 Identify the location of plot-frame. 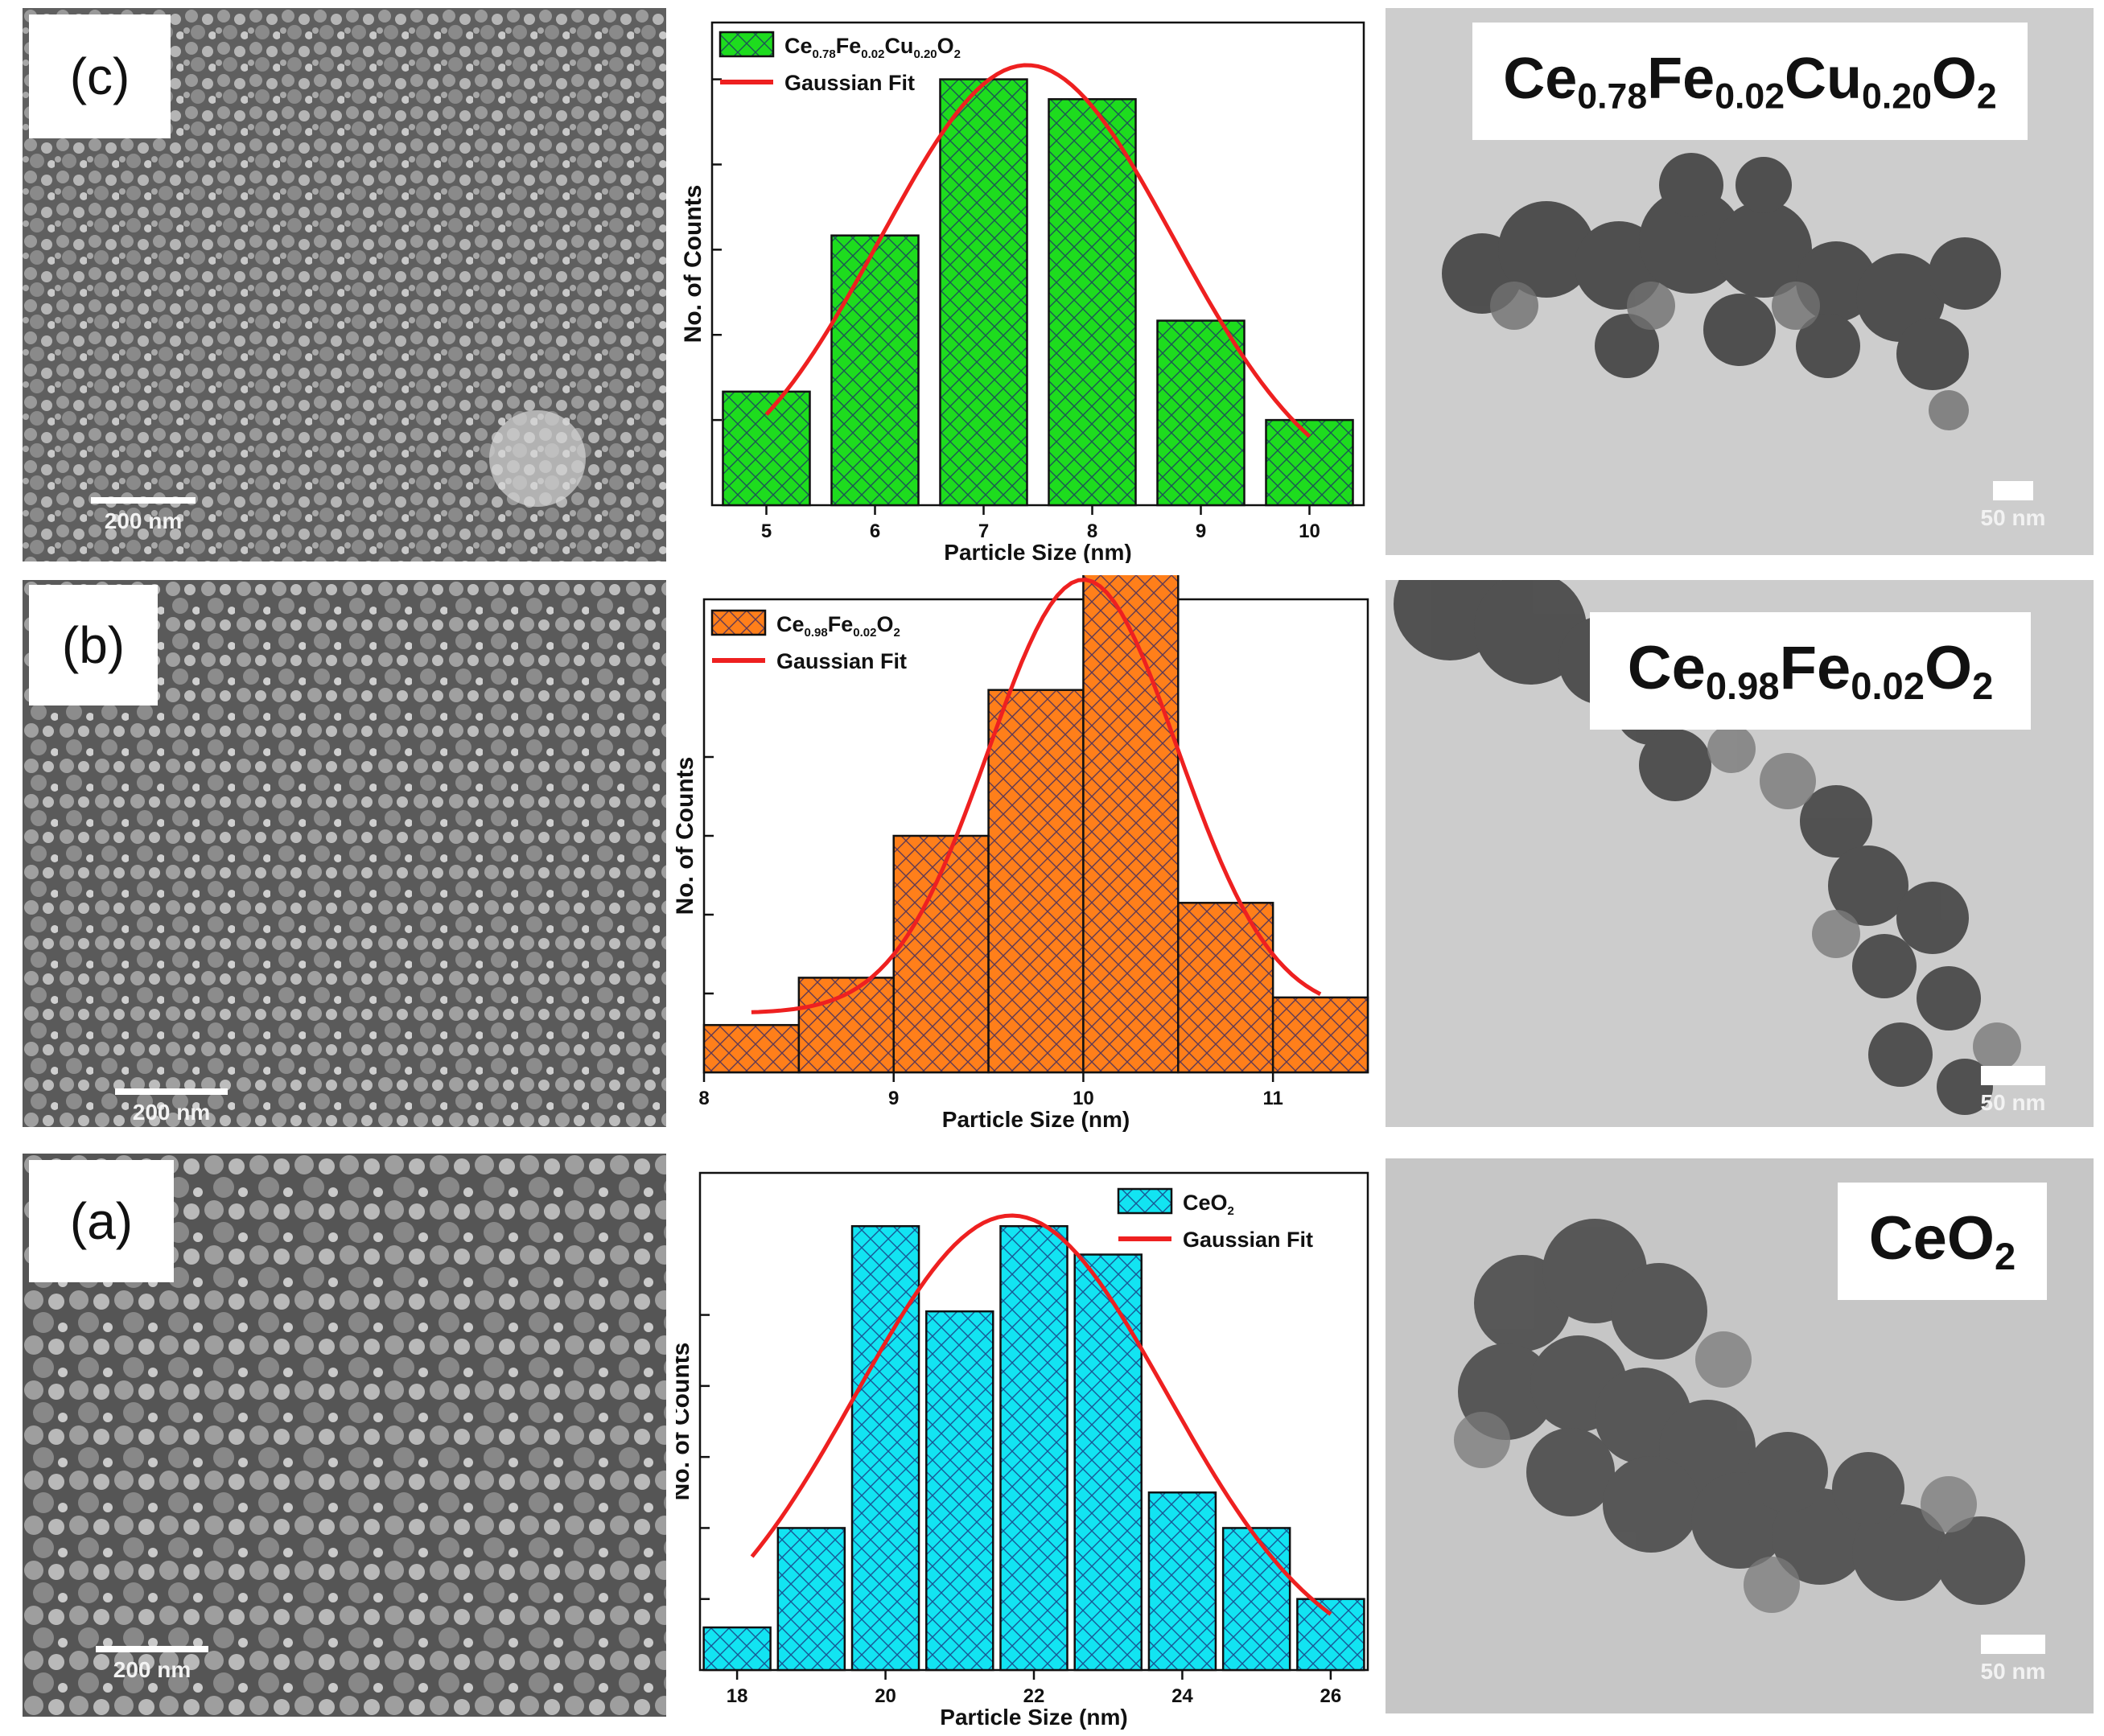
(1037, 264).